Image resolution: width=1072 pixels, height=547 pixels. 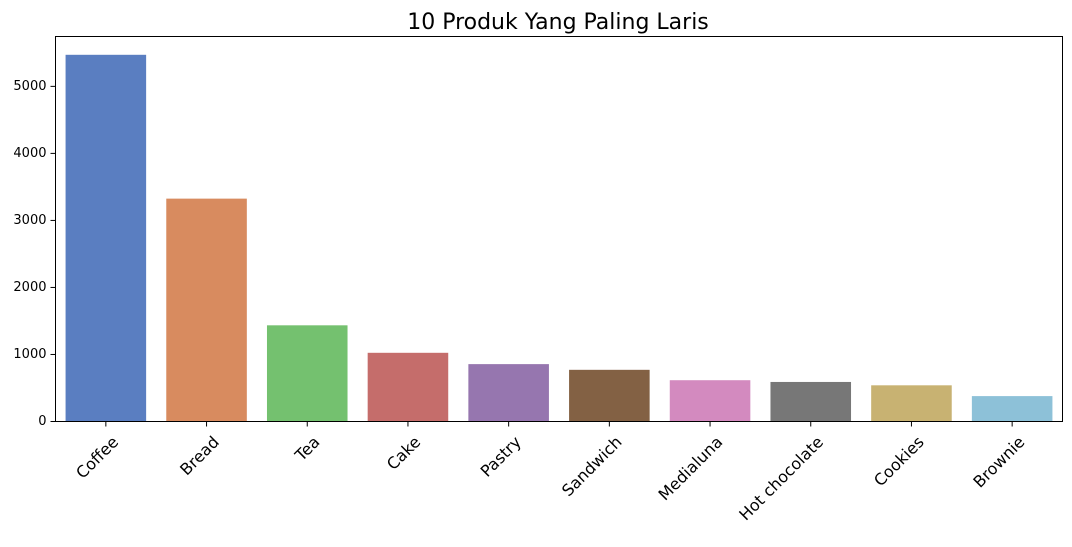 What do you see at coordinates (199, 455) in the screenshot?
I see `x-tick-label: Bread` at bounding box center [199, 455].